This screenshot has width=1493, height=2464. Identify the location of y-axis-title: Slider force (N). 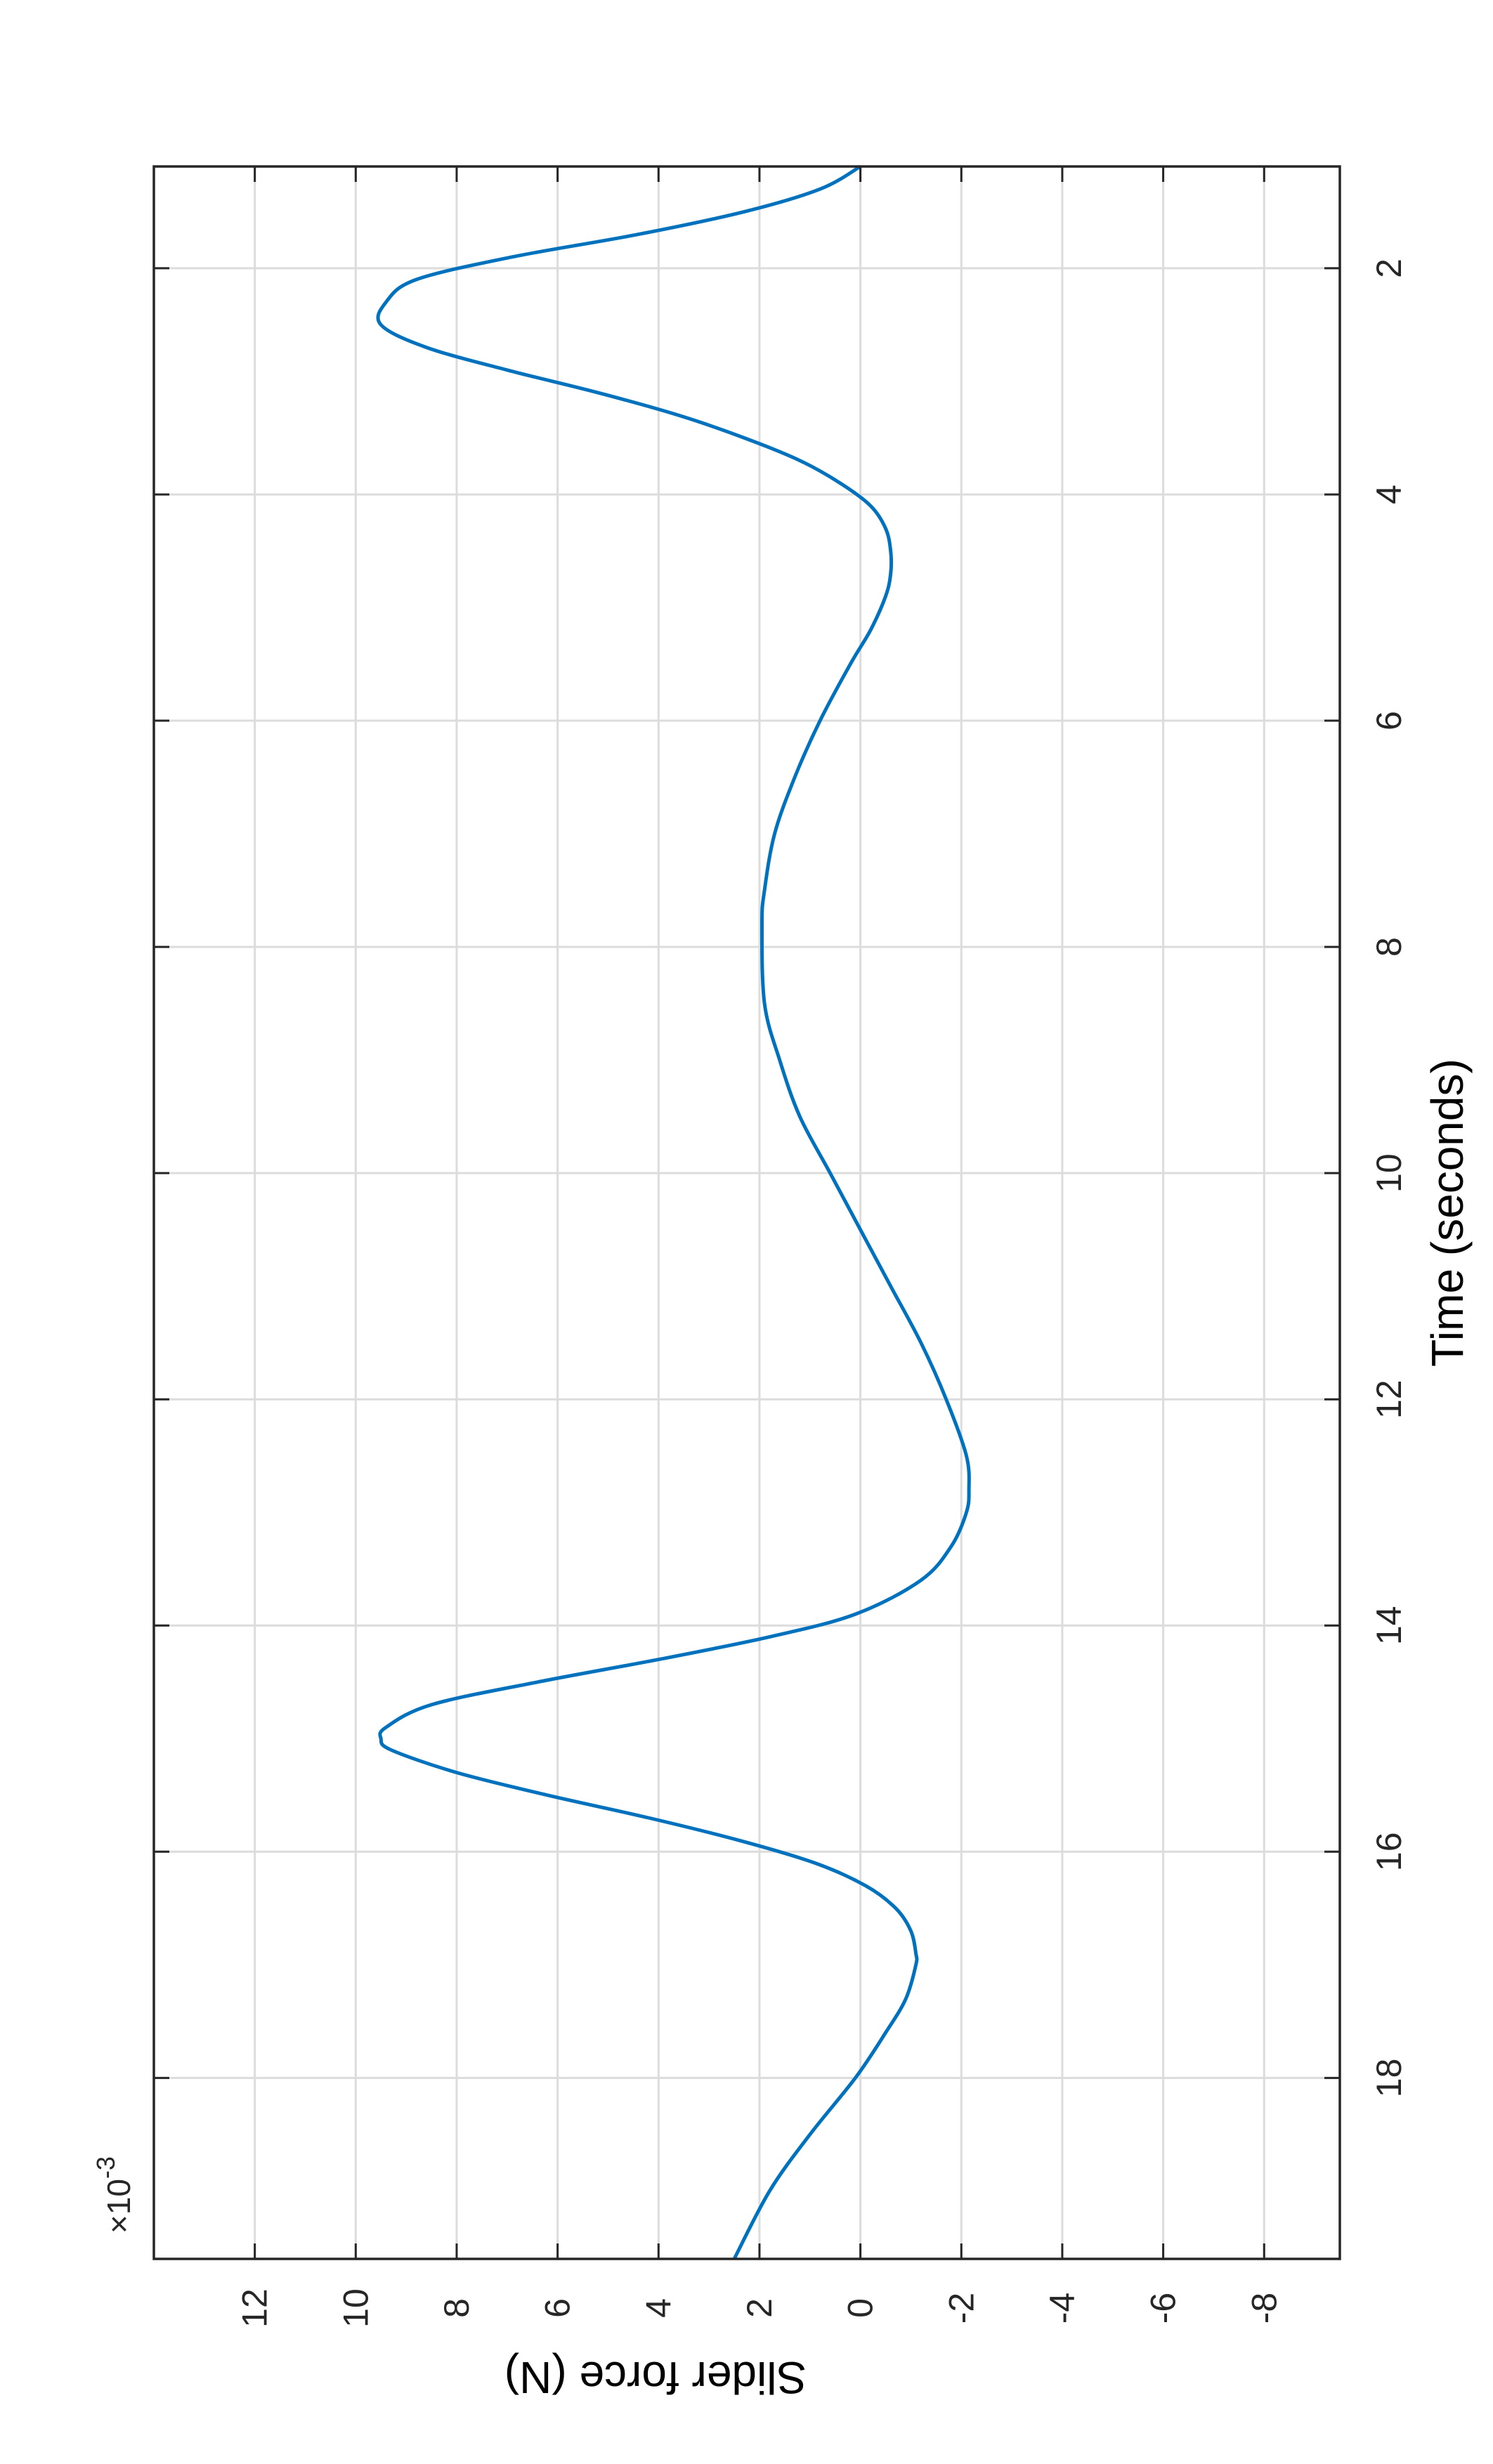
(655, 2377).